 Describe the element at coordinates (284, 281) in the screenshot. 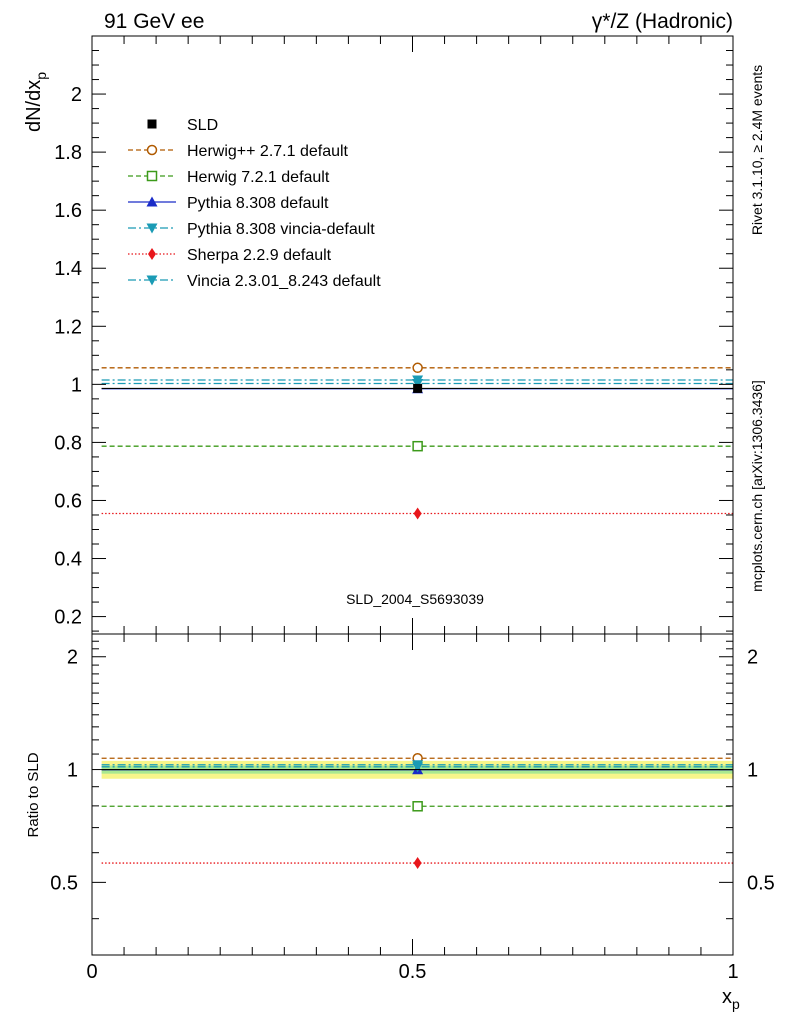

I see `legend-label-vincia-2-3-01-8-243-default: Vincia 2.3.01_8.243 default` at that location.